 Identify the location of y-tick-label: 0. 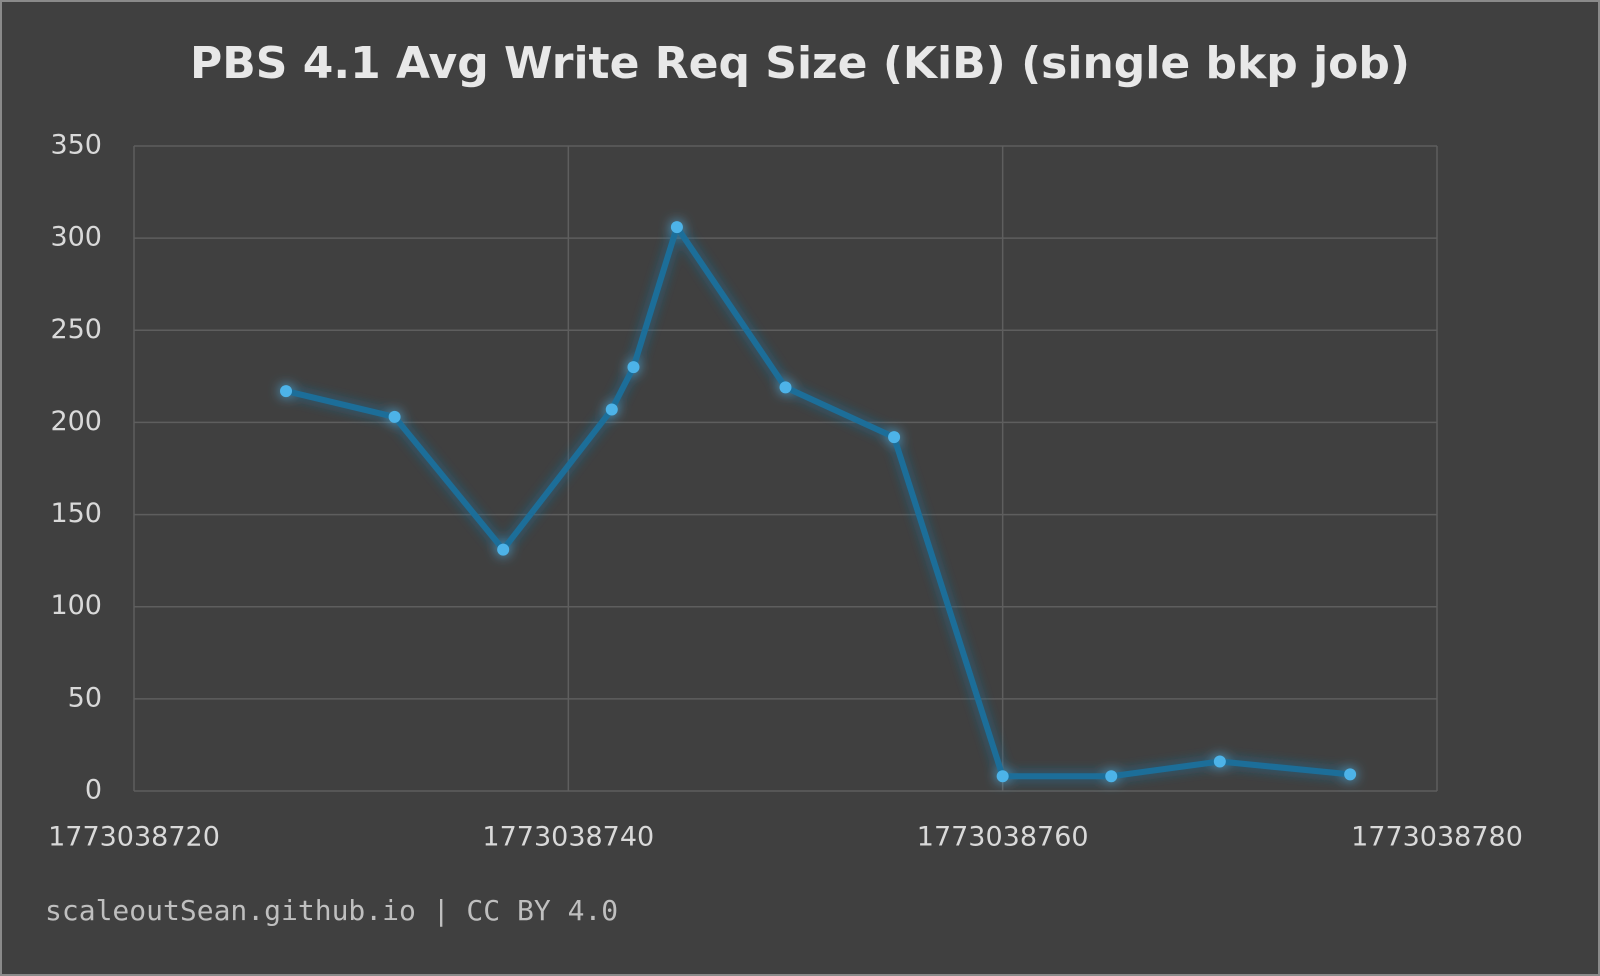
(93, 790).